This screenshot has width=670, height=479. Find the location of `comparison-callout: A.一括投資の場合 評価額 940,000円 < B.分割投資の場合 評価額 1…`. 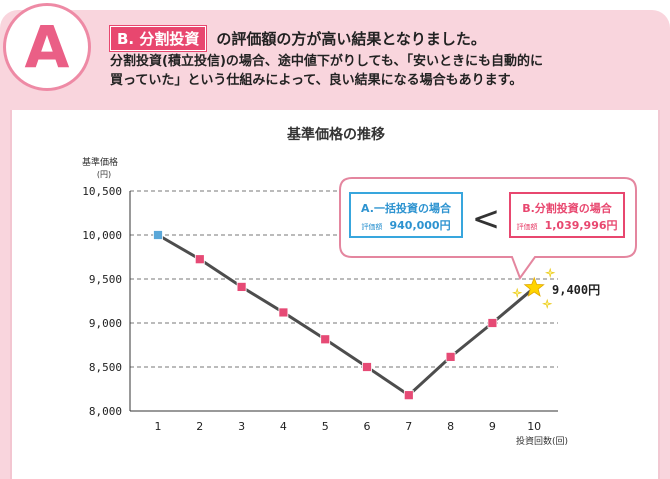

comparison-callout: A.一括投資の場合 評価額 940,000円 < B.分割投資の場合 評価額 1… is located at coordinates (488, 229).